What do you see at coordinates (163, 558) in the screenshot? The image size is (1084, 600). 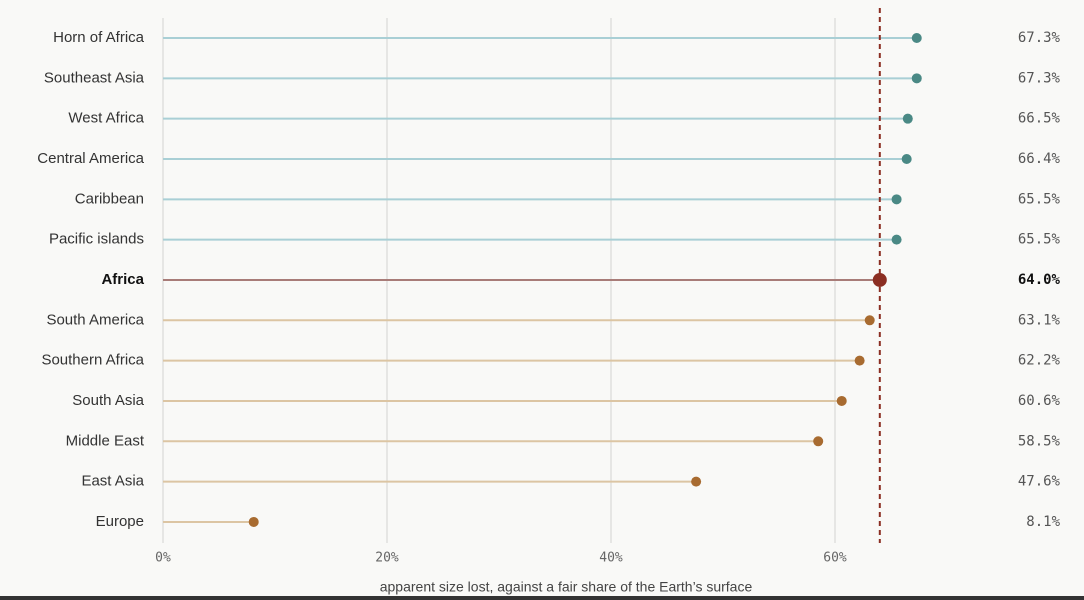 I see `x-tick-label: 0%` at bounding box center [163, 558].